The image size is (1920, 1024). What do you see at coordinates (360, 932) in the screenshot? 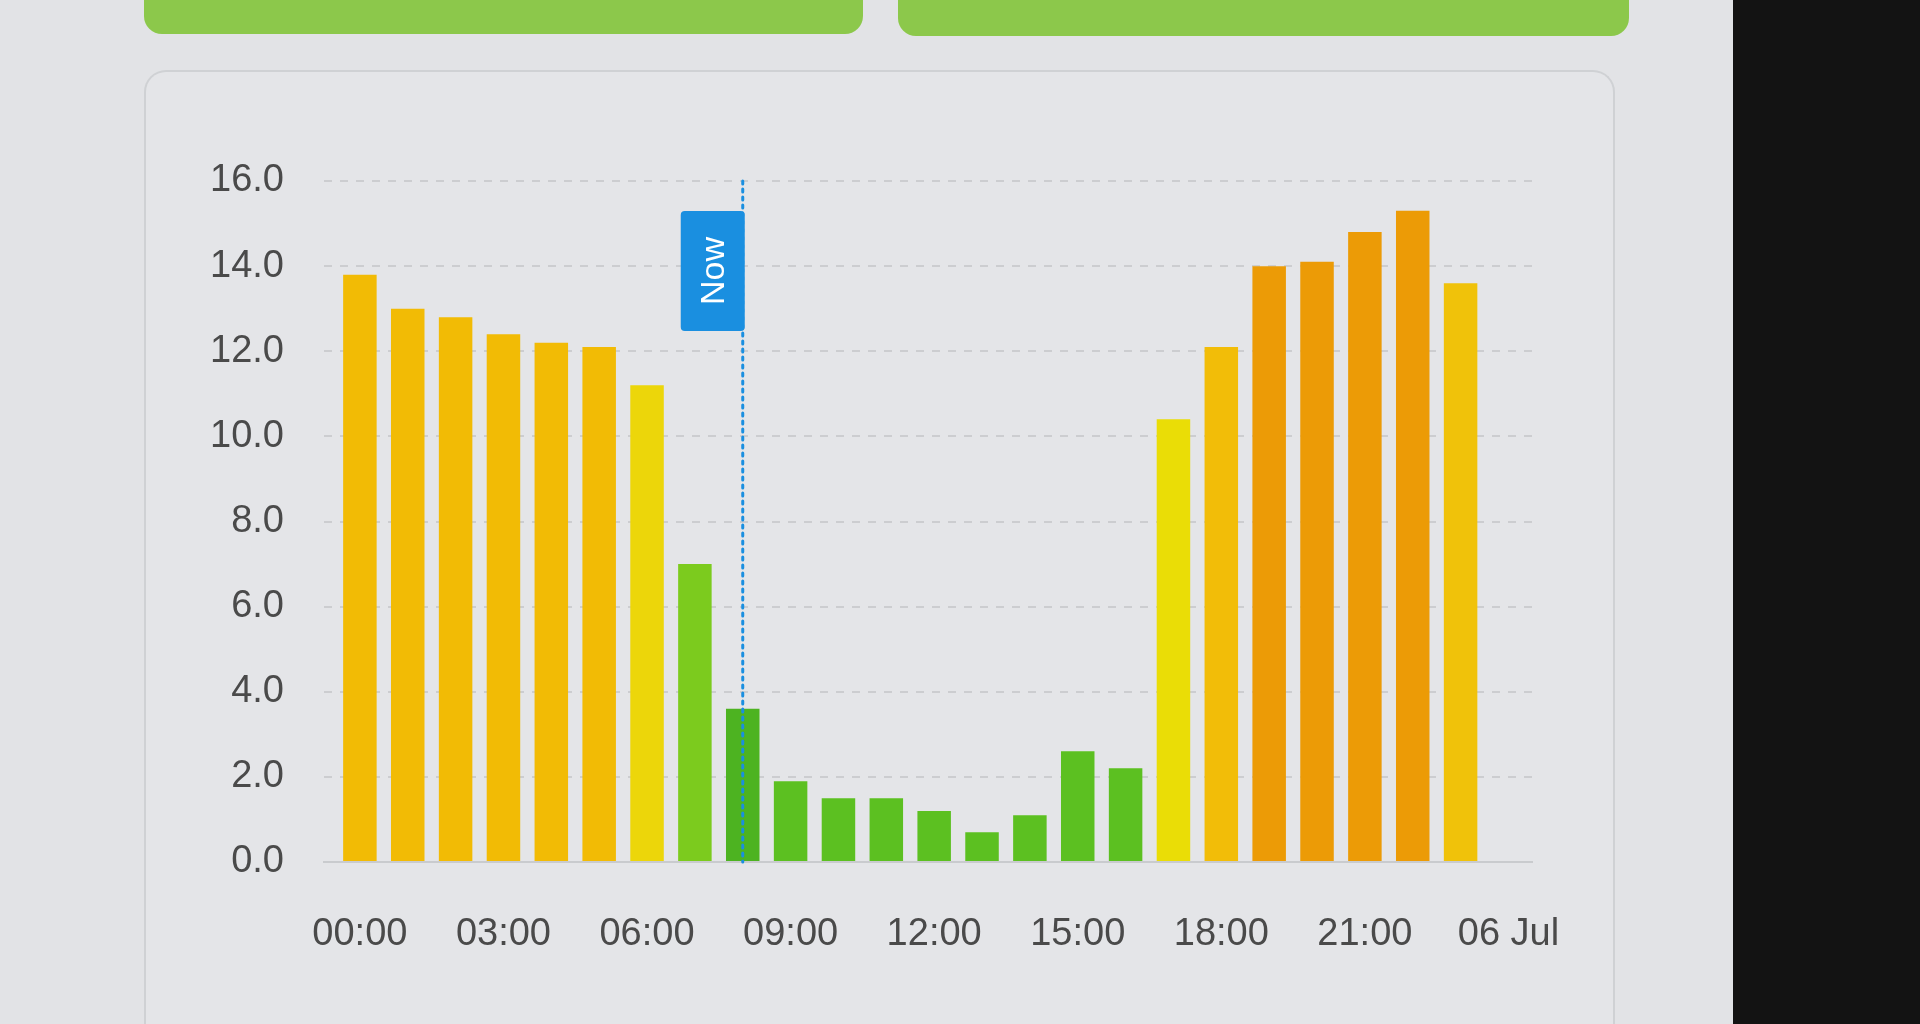
I see `x-tick-label: 00:00` at bounding box center [360, 932].